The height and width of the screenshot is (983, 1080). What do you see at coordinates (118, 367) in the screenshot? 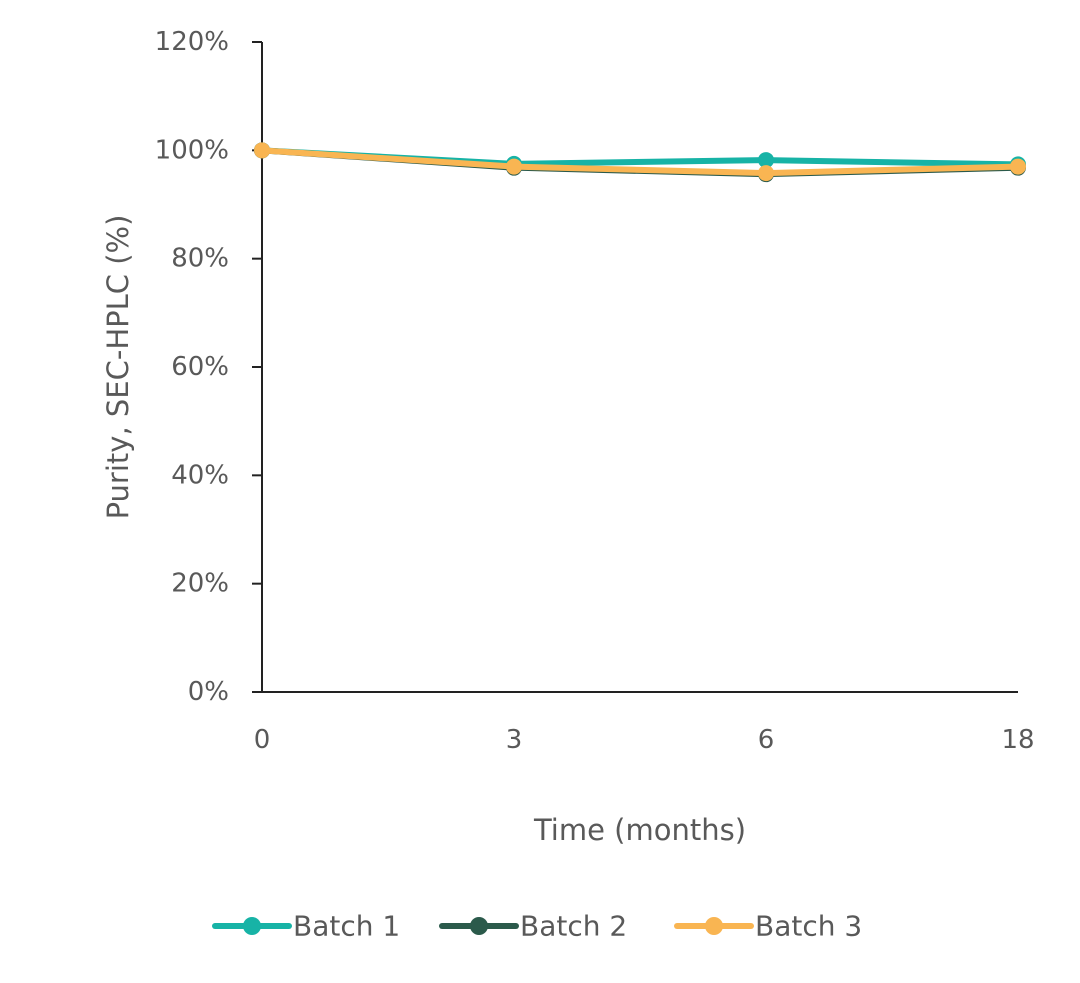
I see `y-axis-title: Purity, SEC-HPLC (%)` at bounding box center [118, 367].